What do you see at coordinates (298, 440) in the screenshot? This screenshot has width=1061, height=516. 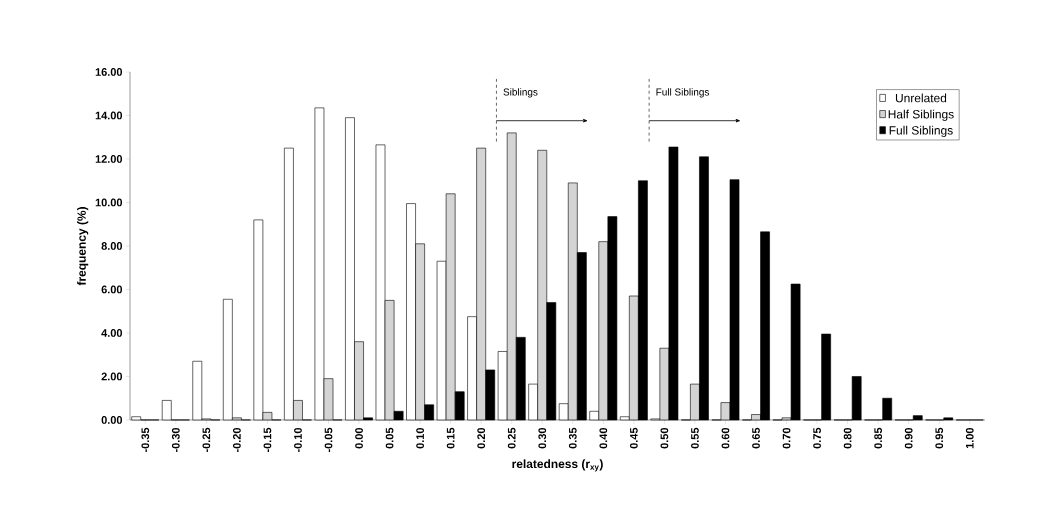 I see `x-tick-label: -0.10` at bounding box center [298, 440].